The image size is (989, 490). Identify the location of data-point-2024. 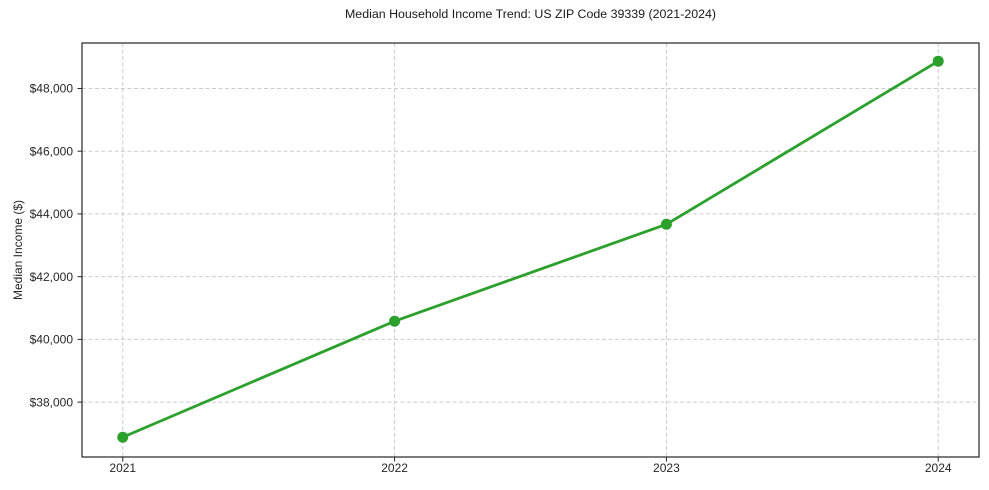
(938, 61).